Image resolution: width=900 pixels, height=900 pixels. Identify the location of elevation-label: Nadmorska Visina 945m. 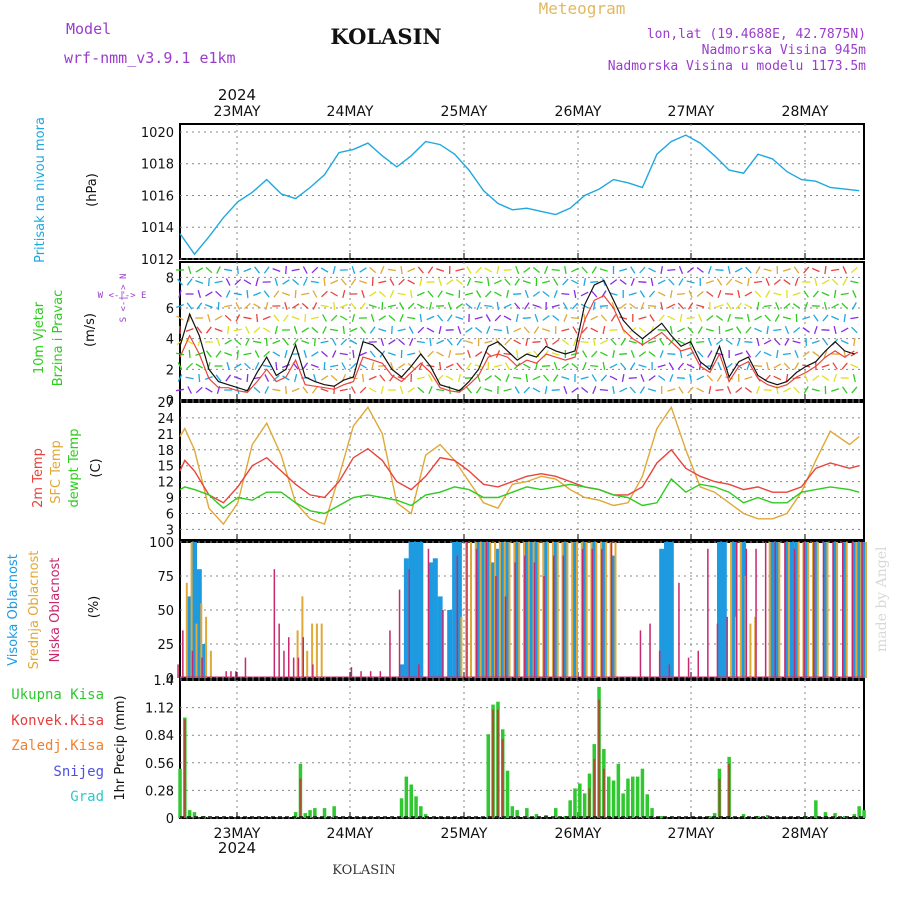
(784, 50).